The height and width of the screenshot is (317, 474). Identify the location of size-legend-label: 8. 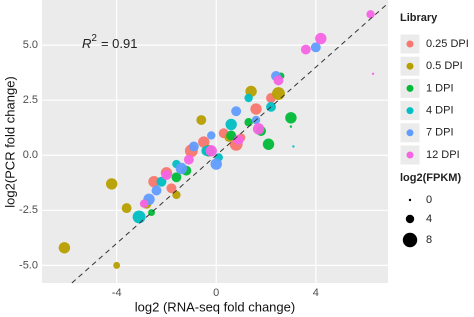
(429, 240).